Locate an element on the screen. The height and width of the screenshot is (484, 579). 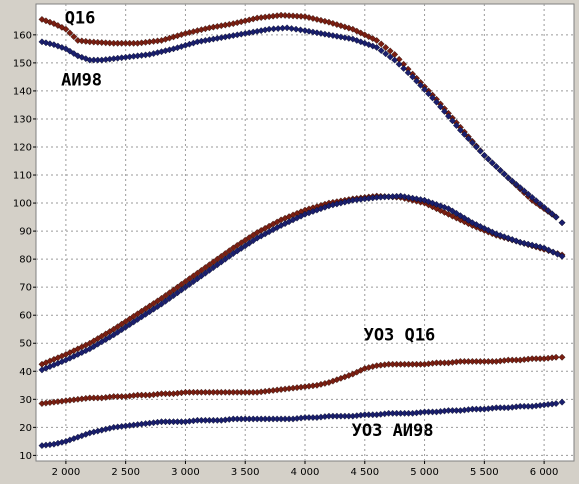
series-annotation: Q16 is located at coordinates (80, 19).